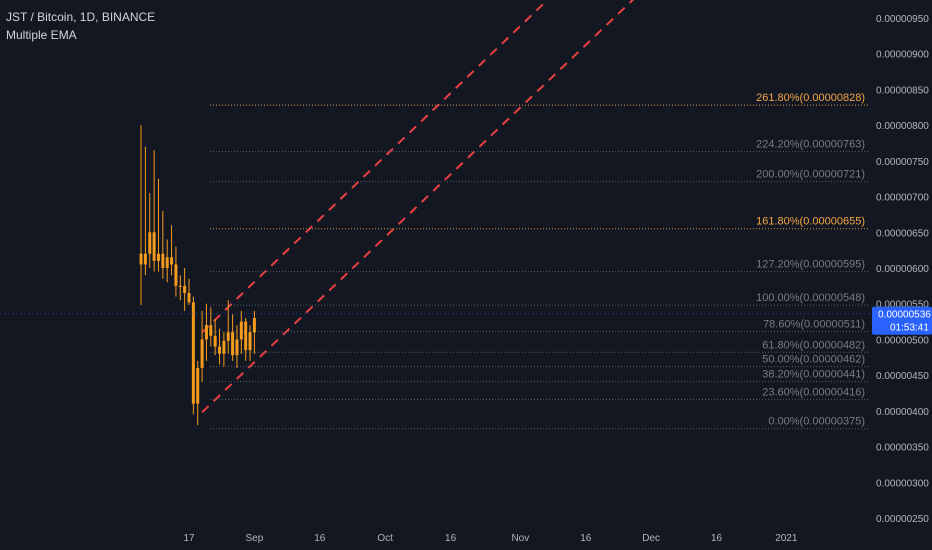 The width and height of the screenshot is (932, 550). Describe the element at coordinates (902, 90) in the screenshot. I see `price-tick-label: 0.00000850` at that location.